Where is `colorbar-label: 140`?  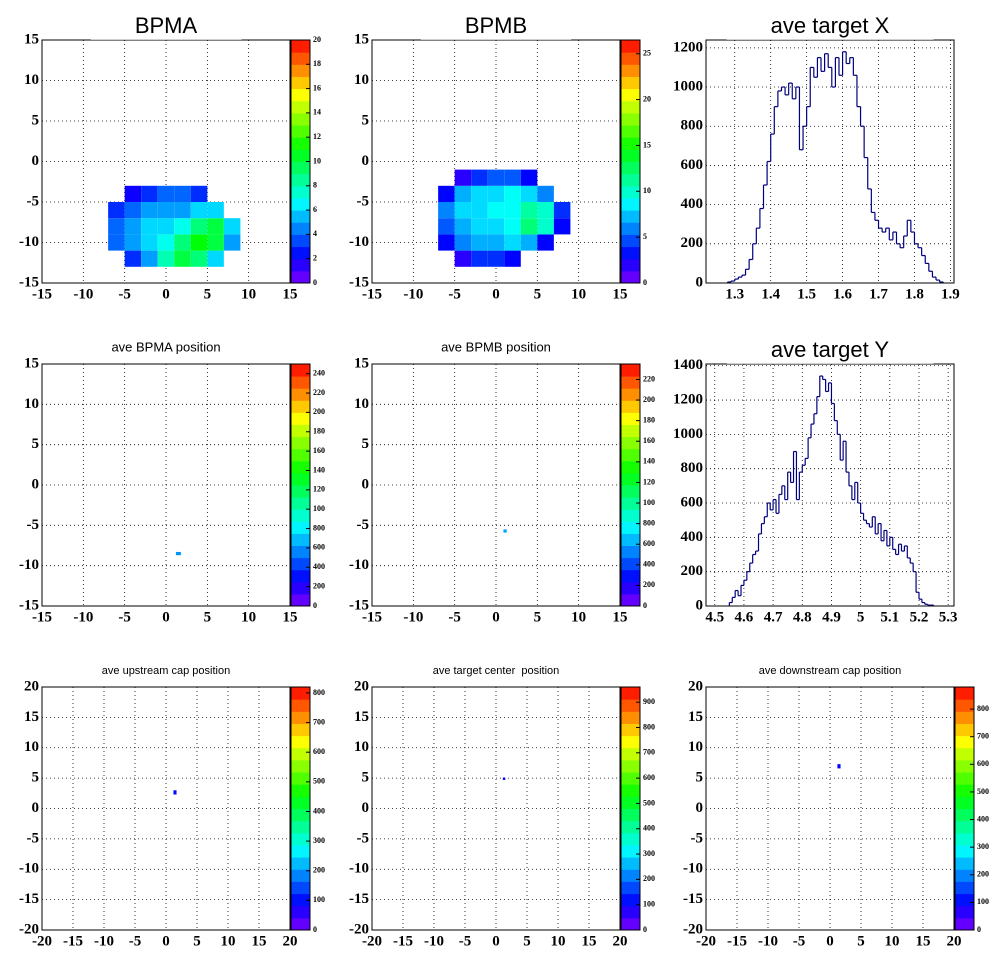 colorbar-label: 140 is located at coordinates (649, 461).